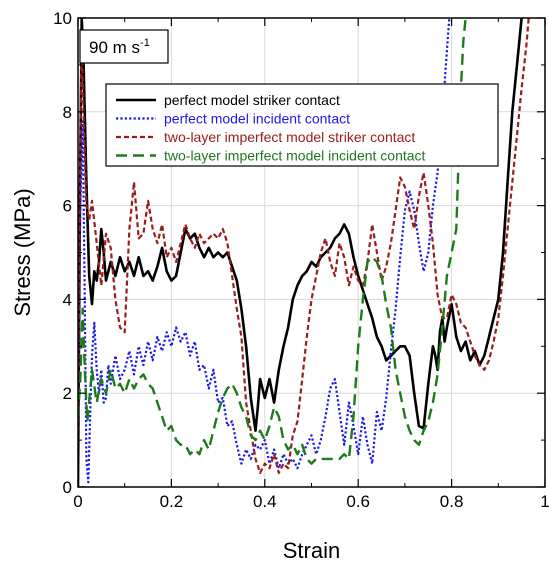 This screenshot has height=571, width=549. Describe the element at coordinates (67, 206) in the screenshot. I see `y-tick-label: 6` at that location.